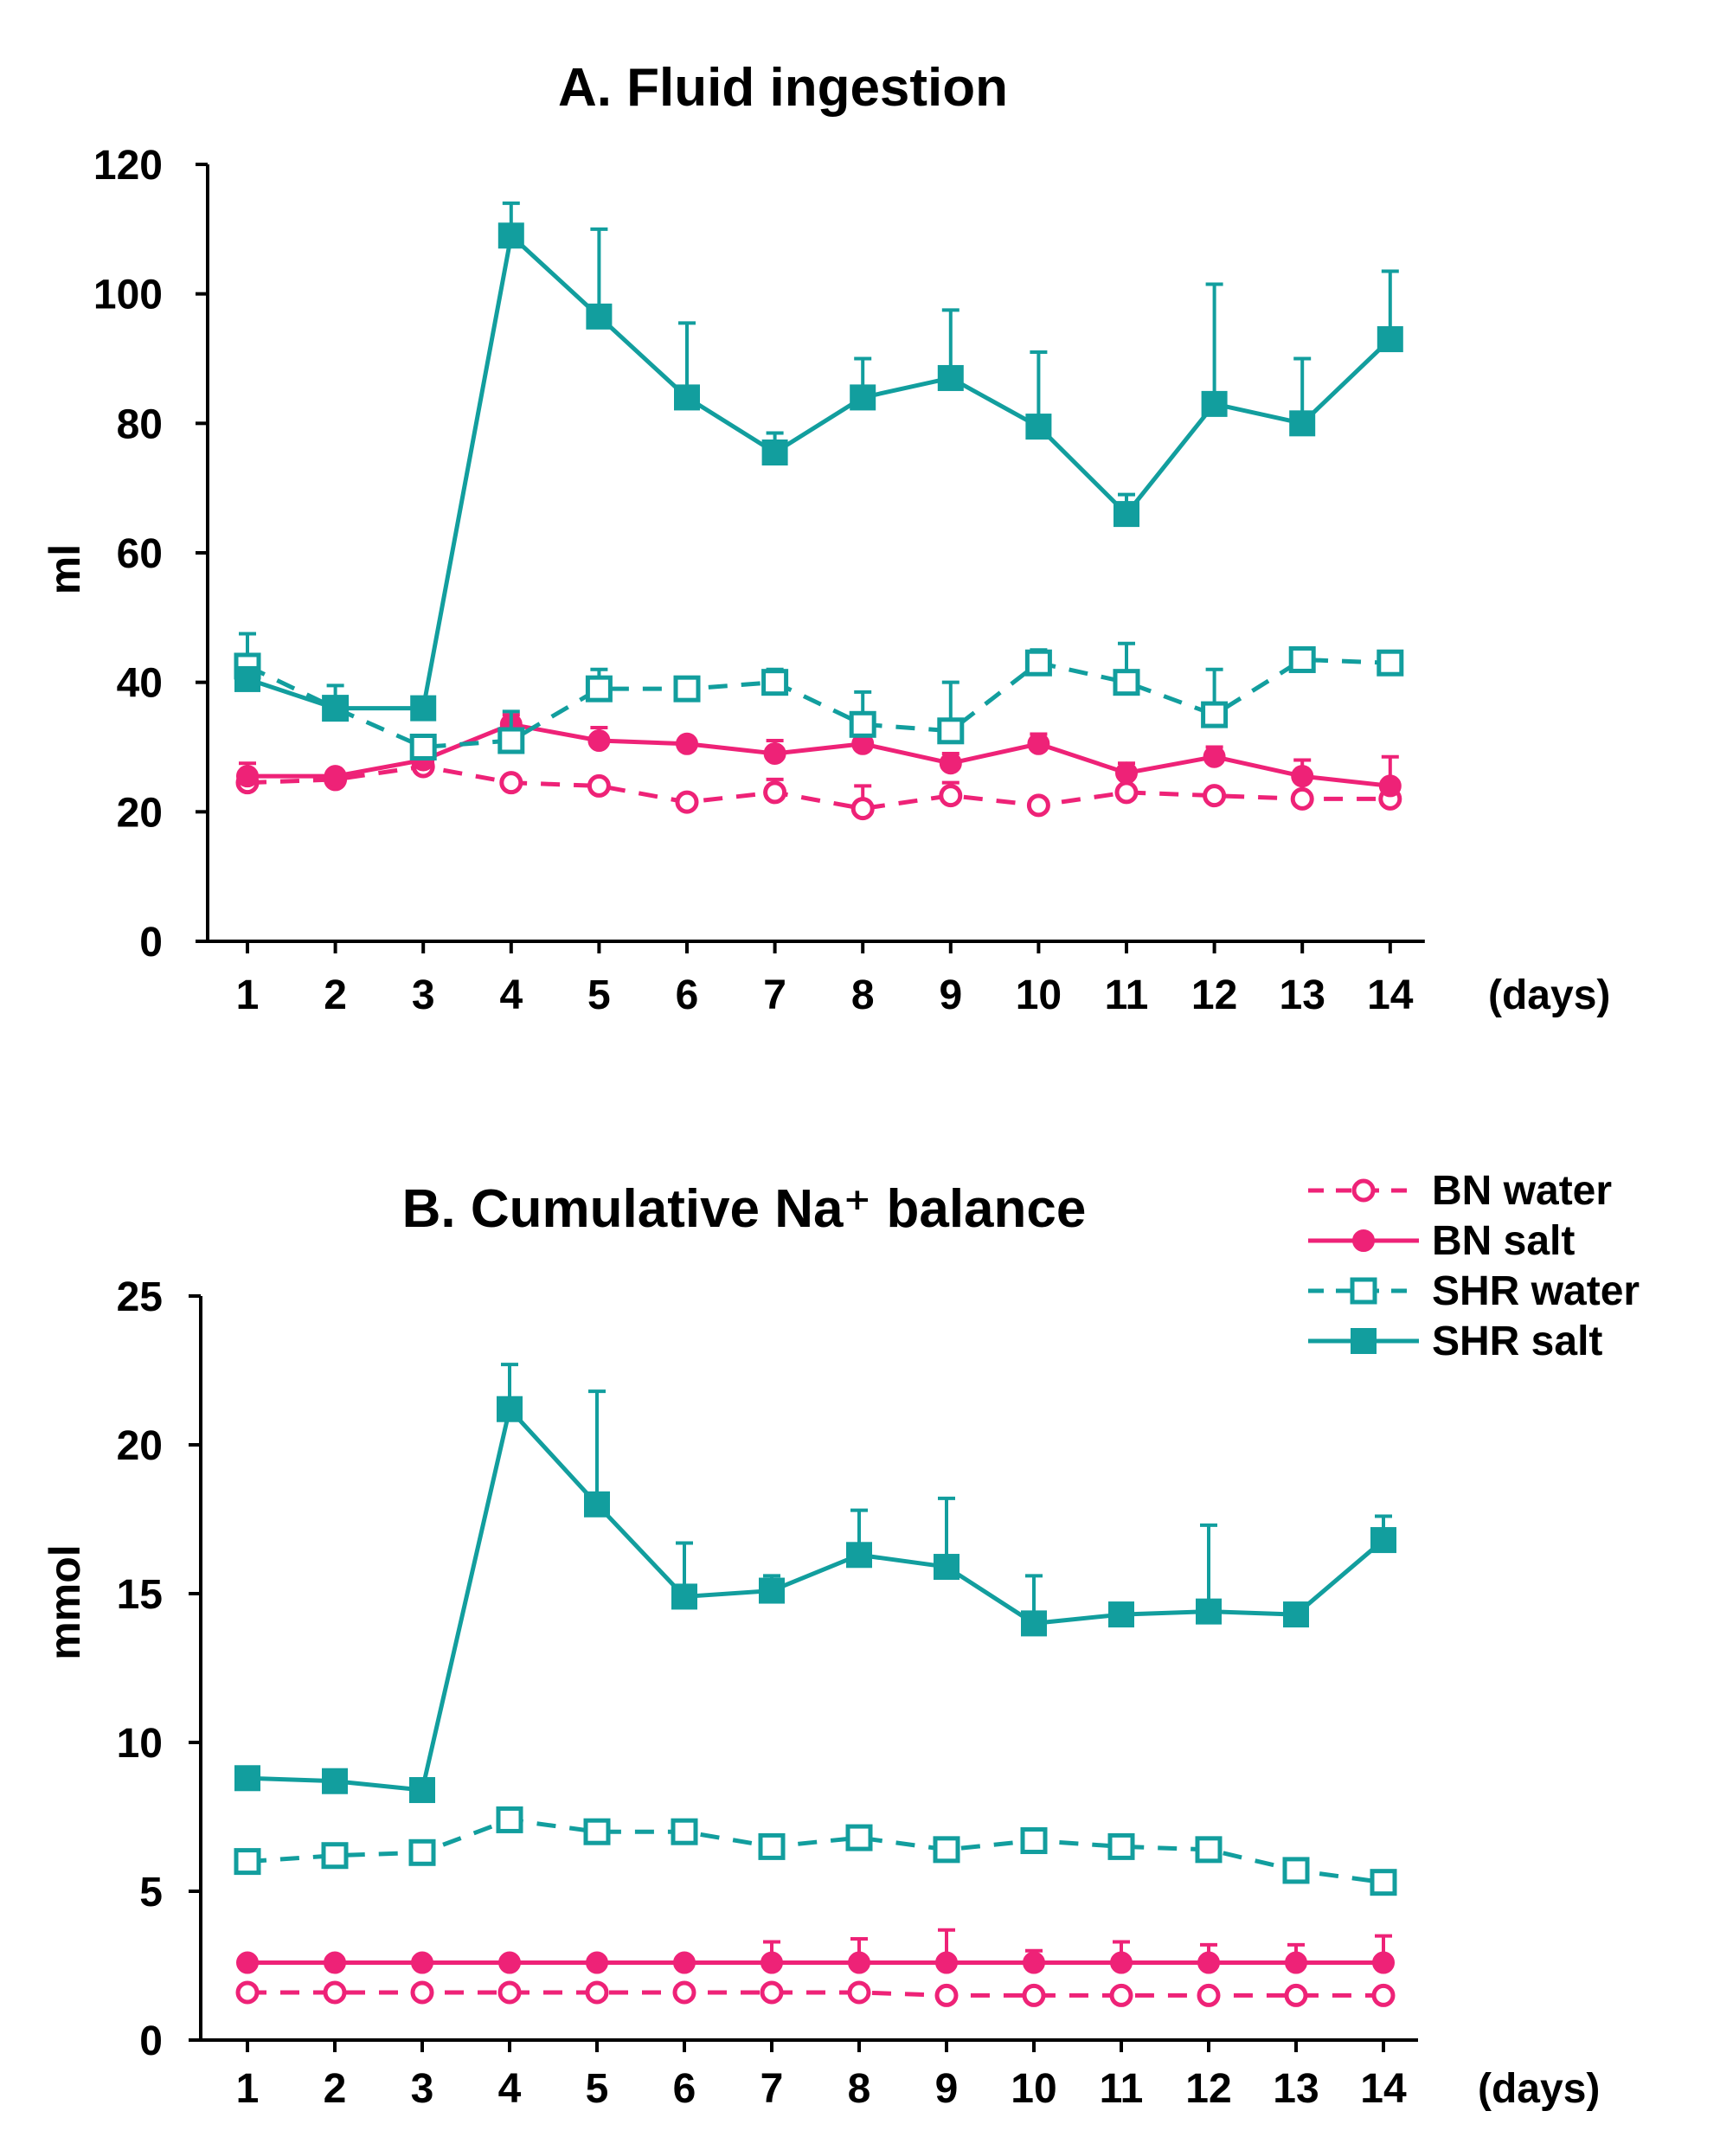  What do you see at coordinates (1549, 995) in the screenshot?
I see `x-axis-label: (days)` at bounding box center [1549, 995].